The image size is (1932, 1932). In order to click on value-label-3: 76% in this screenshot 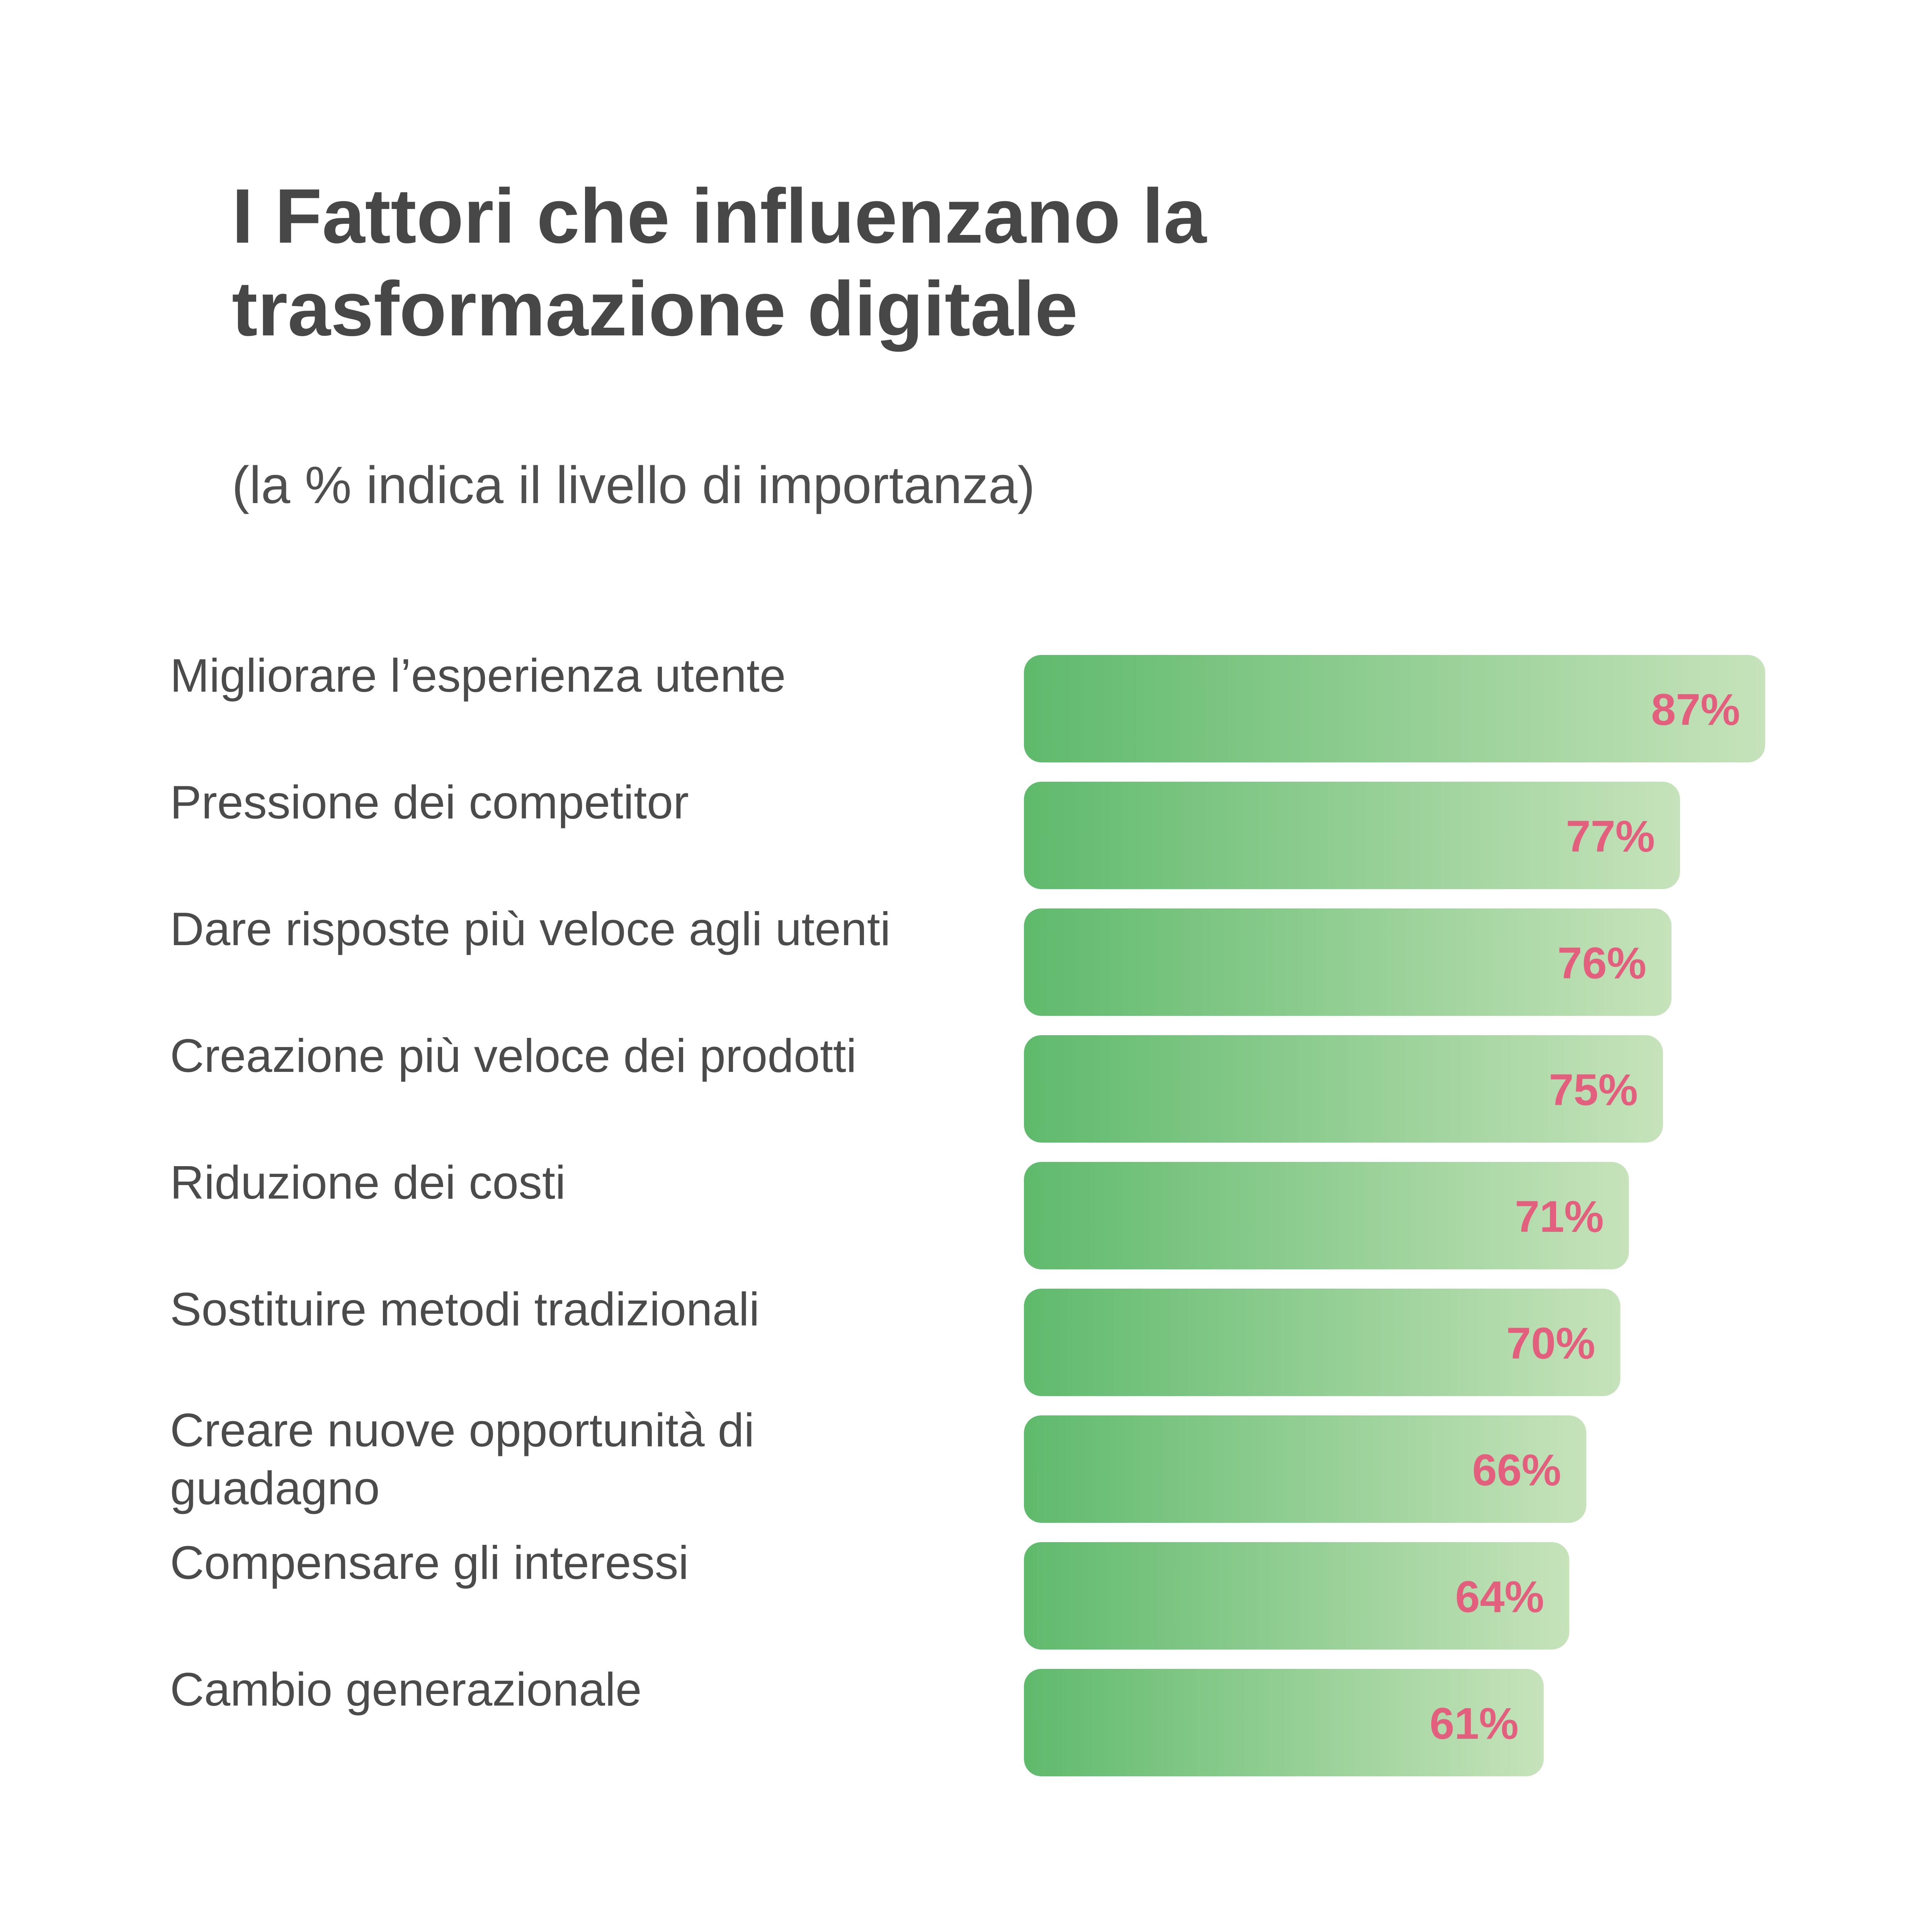, I will do `click(1602, 964)`.